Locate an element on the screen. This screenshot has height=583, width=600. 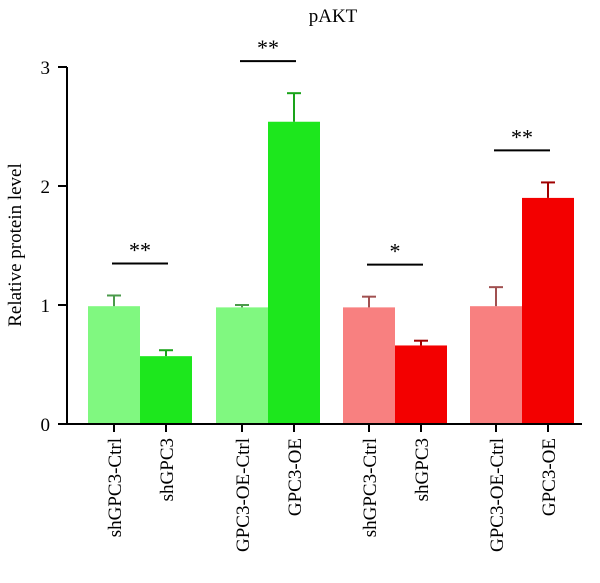
y-ticks-group: 0 1 2 3 is located at coordinates (54, 247).